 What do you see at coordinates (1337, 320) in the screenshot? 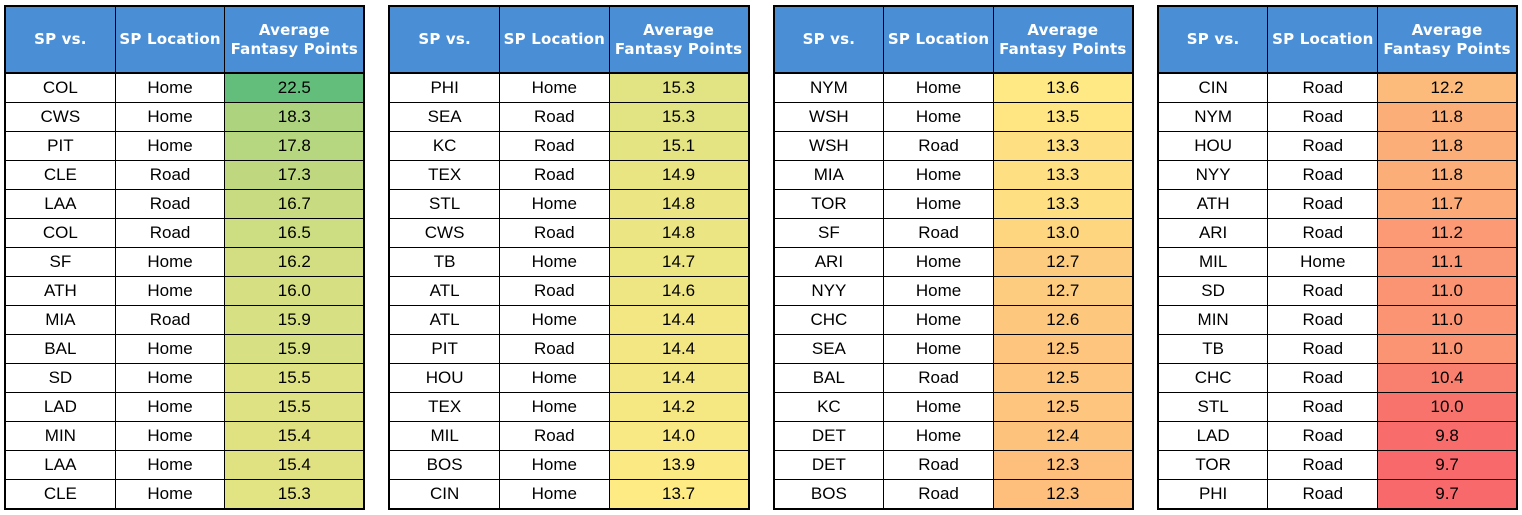
I see `table-row: MIN Road 11.0` at bounding box center [1337, 320].